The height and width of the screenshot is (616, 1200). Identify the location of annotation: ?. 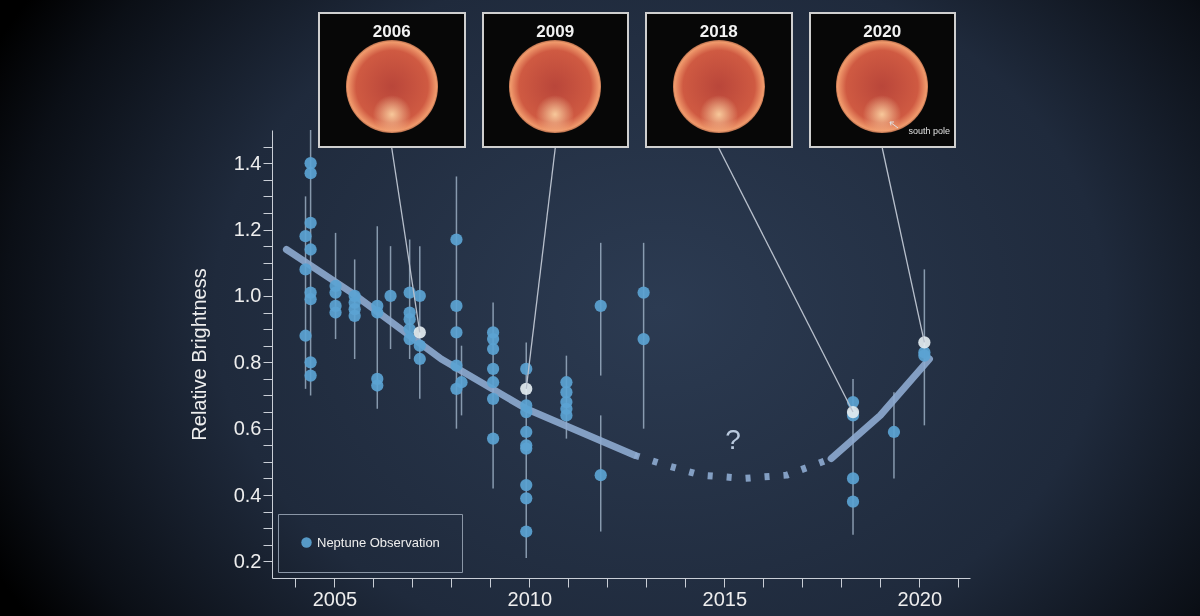
(733, 440).